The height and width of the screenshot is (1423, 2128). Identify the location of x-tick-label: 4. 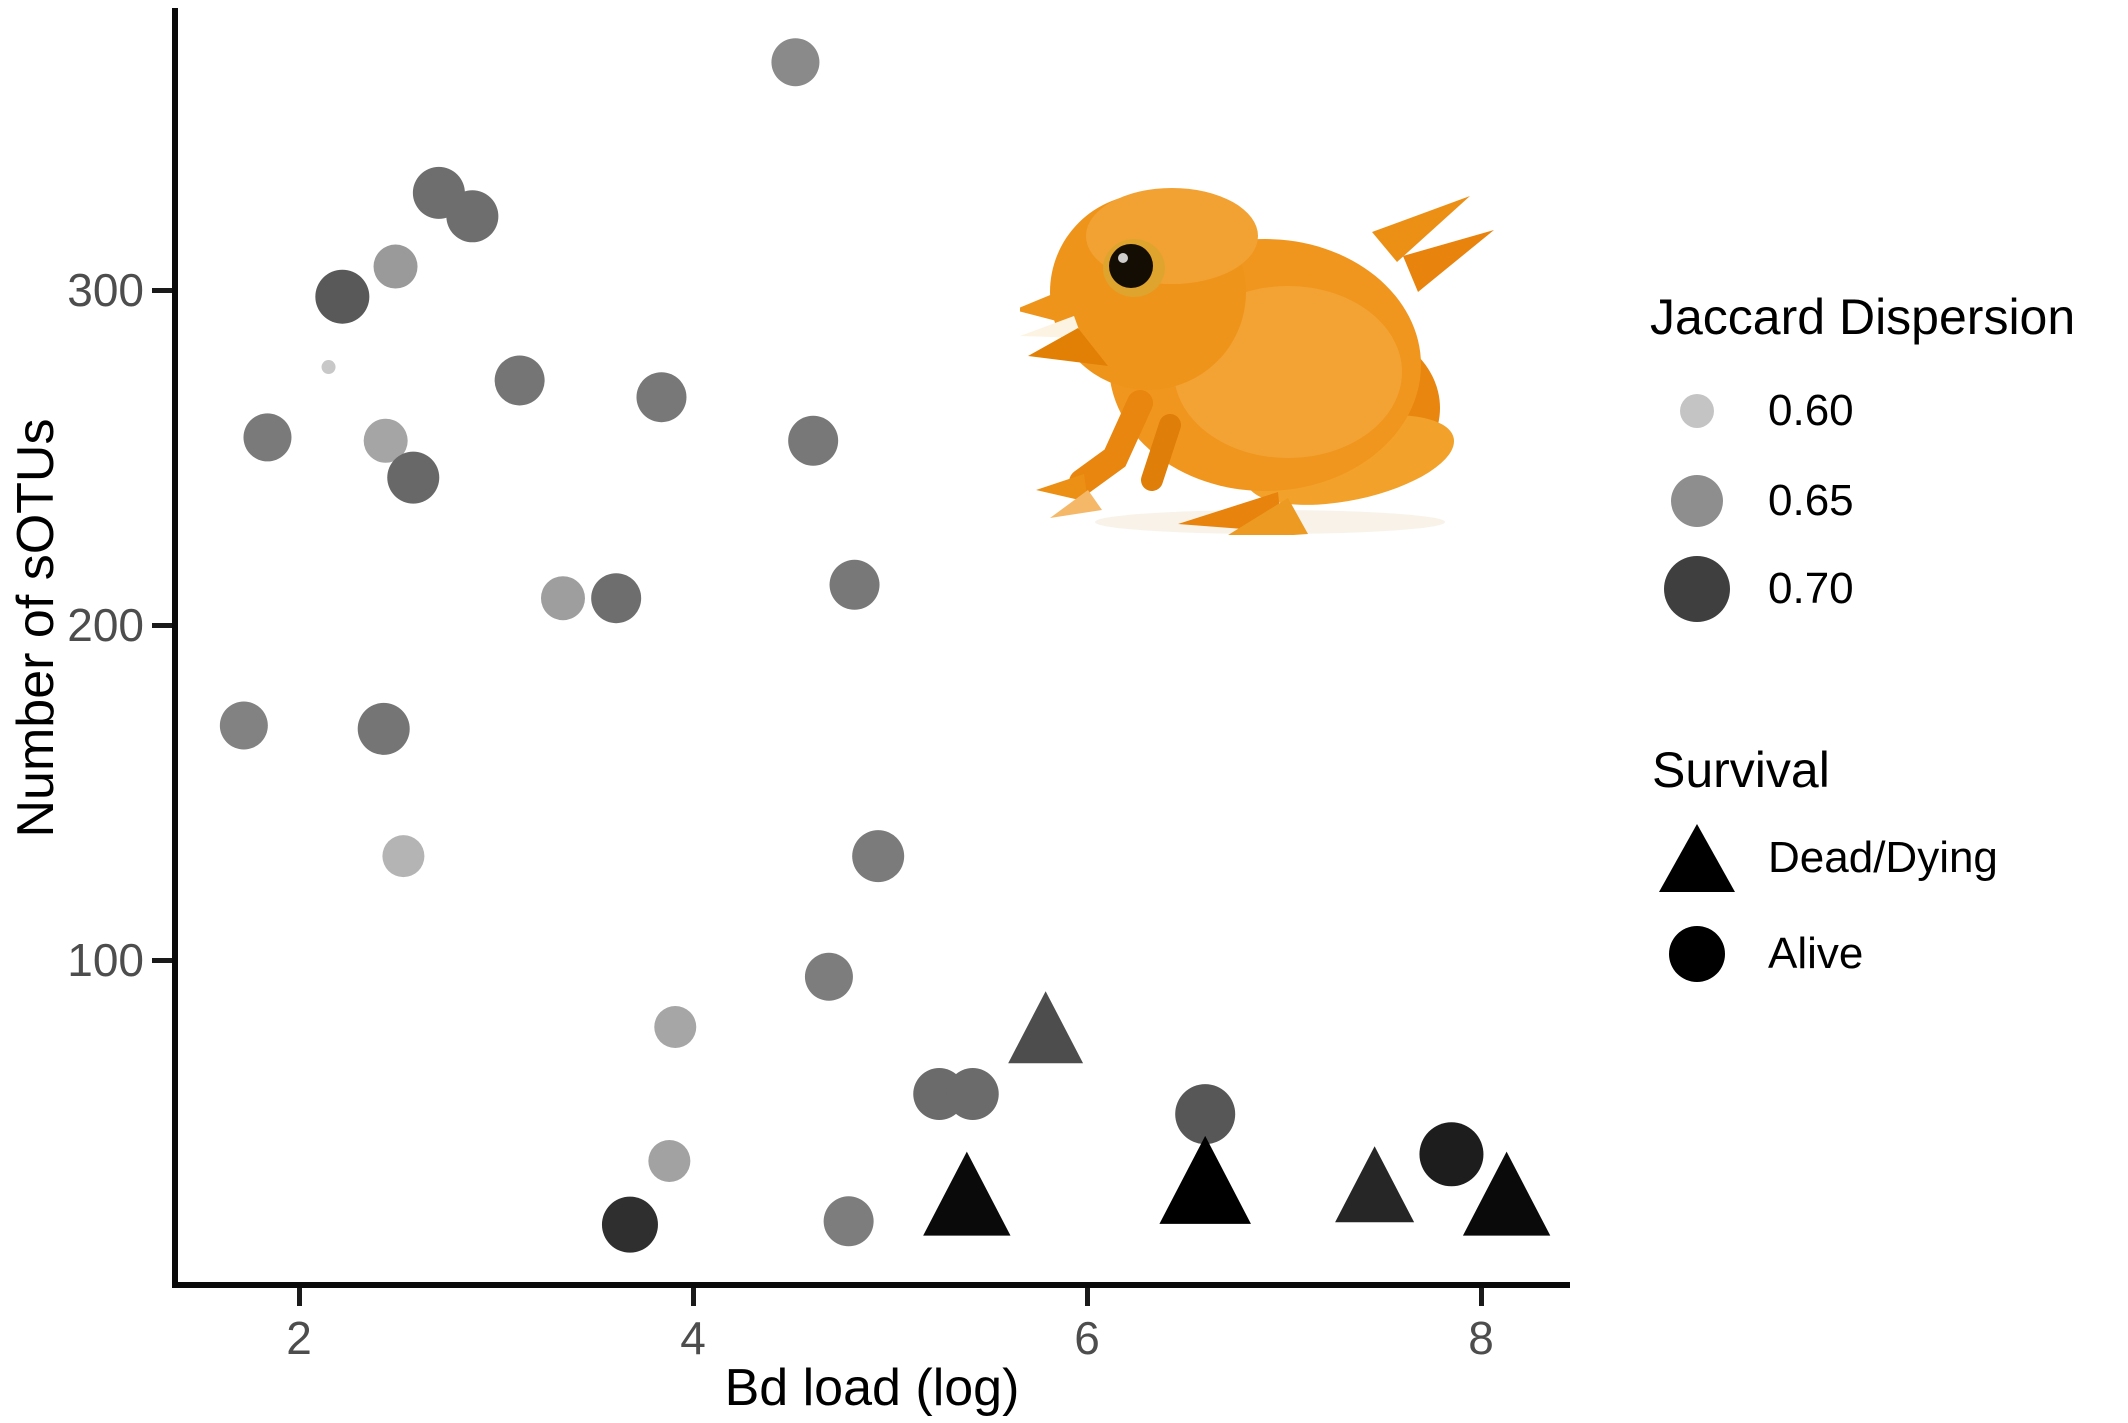
(693, 1338).